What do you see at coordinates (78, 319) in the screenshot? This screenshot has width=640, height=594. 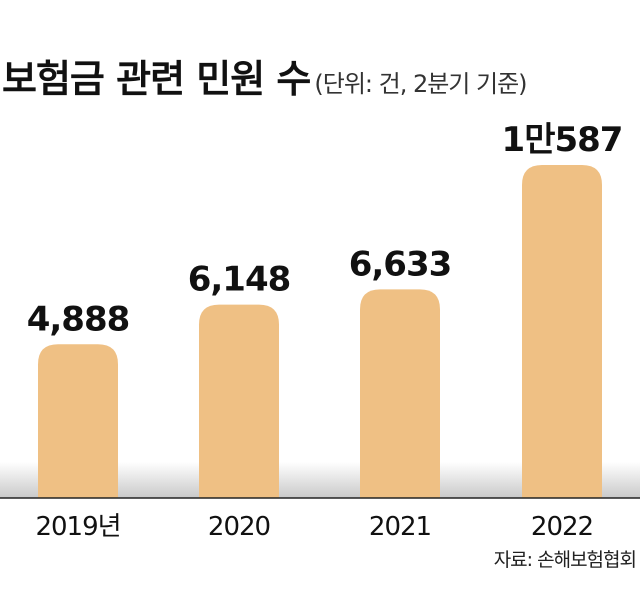 I see `data-label: 4,888` at bounding box center [78, 319].